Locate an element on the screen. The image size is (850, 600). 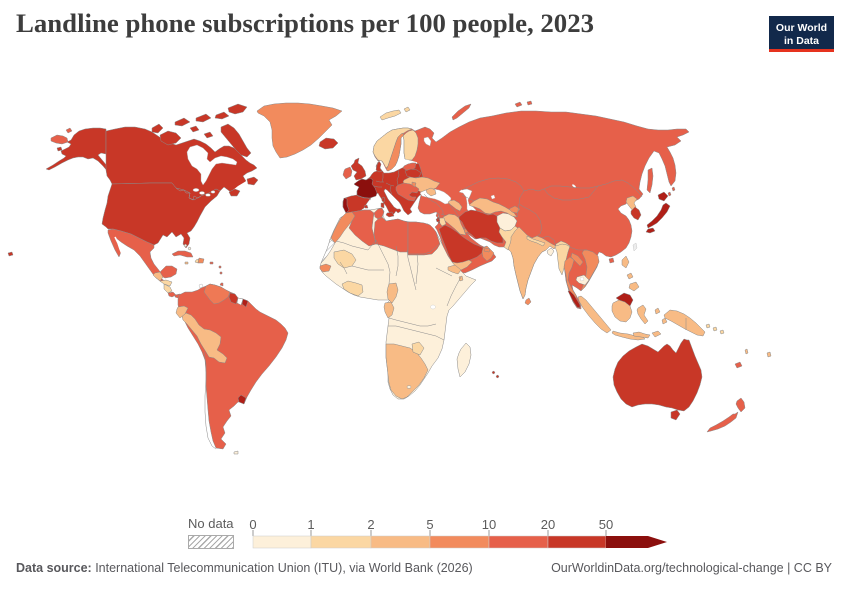
svg-text: 5 is located at coordinates (429, 524).